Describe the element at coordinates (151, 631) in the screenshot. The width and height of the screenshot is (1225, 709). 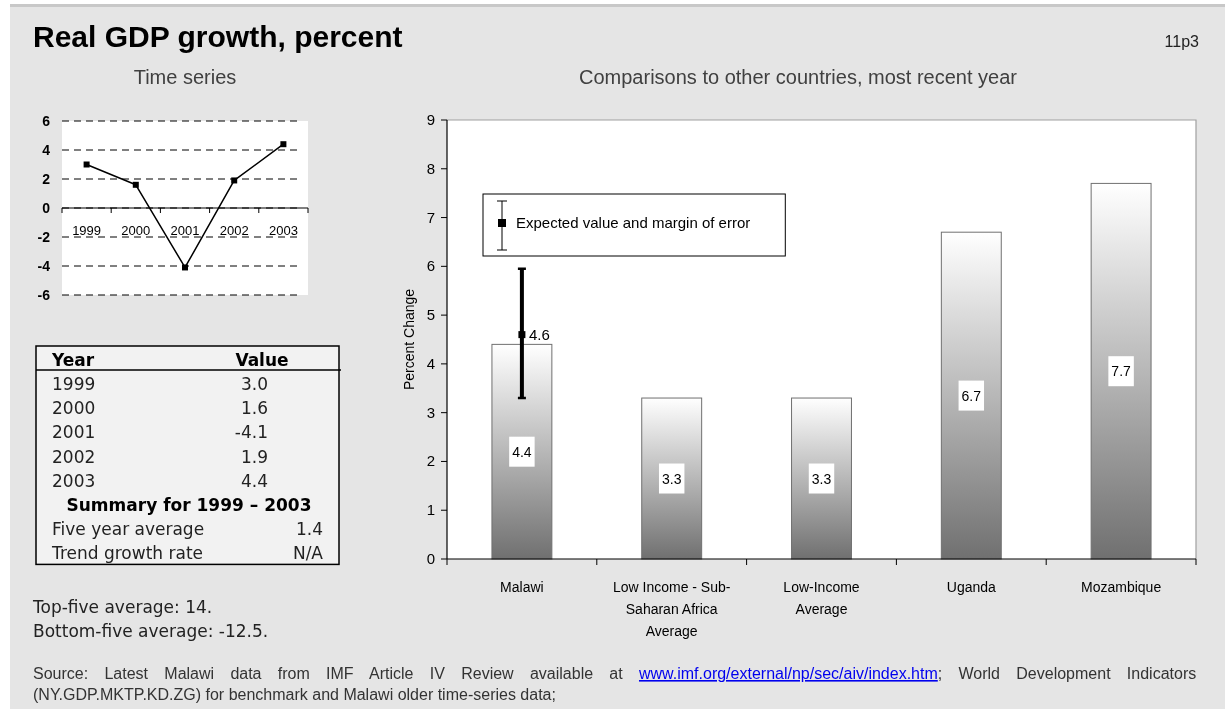
I see `text: Bottom-five average: -12.5.` at that location.